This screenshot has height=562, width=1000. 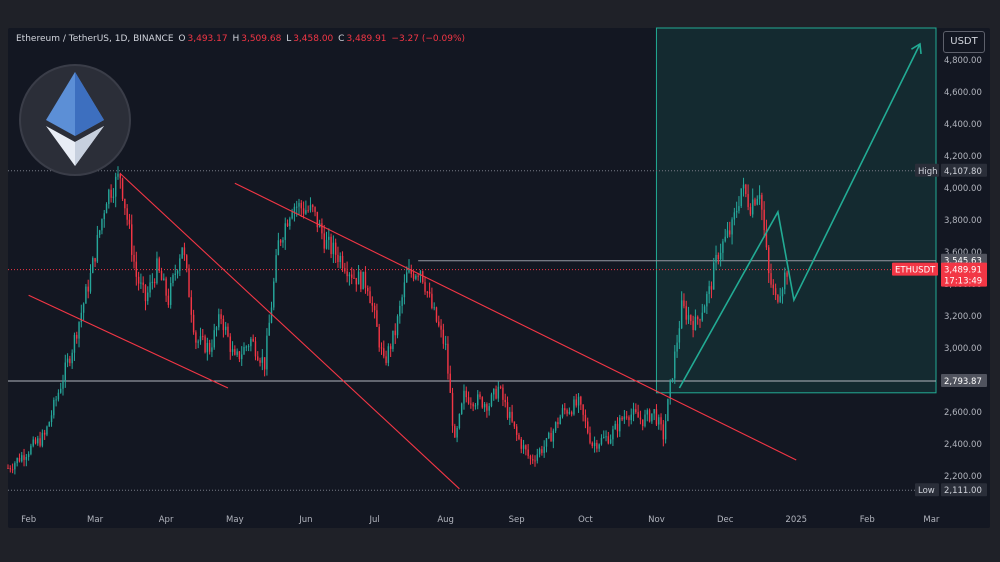 What do you see at coordinates (89, 104) in the screenshot?
I see `ethereum-icon-shade` at bounding box center [89, 104].